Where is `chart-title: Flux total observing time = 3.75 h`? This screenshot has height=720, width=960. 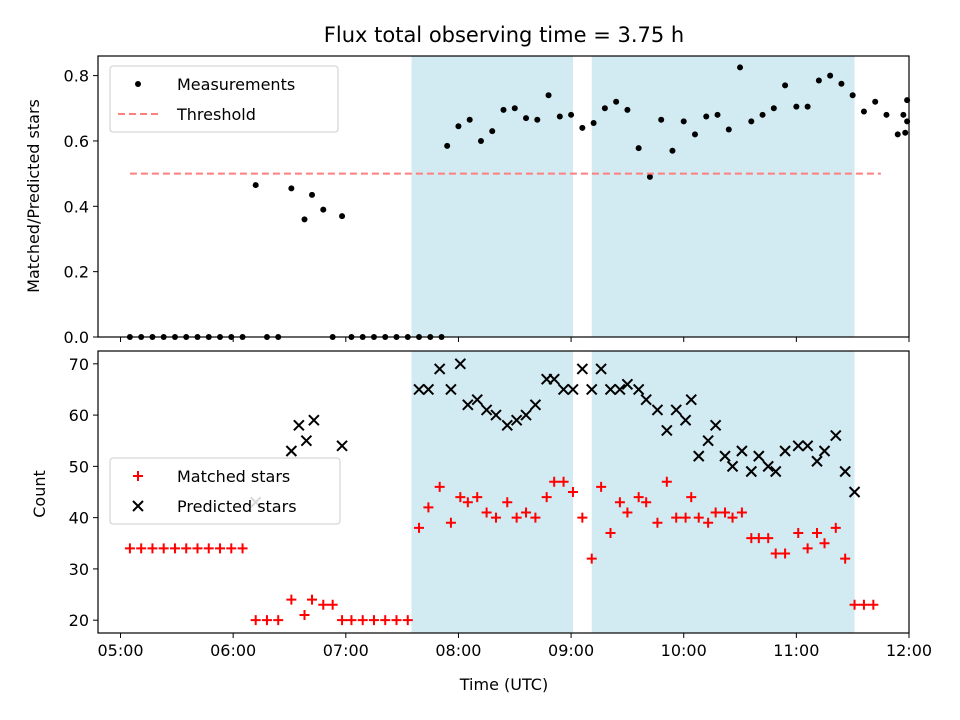 chart-title: Flux total observing time = 3.75 h is located at coordinates (504, 35).